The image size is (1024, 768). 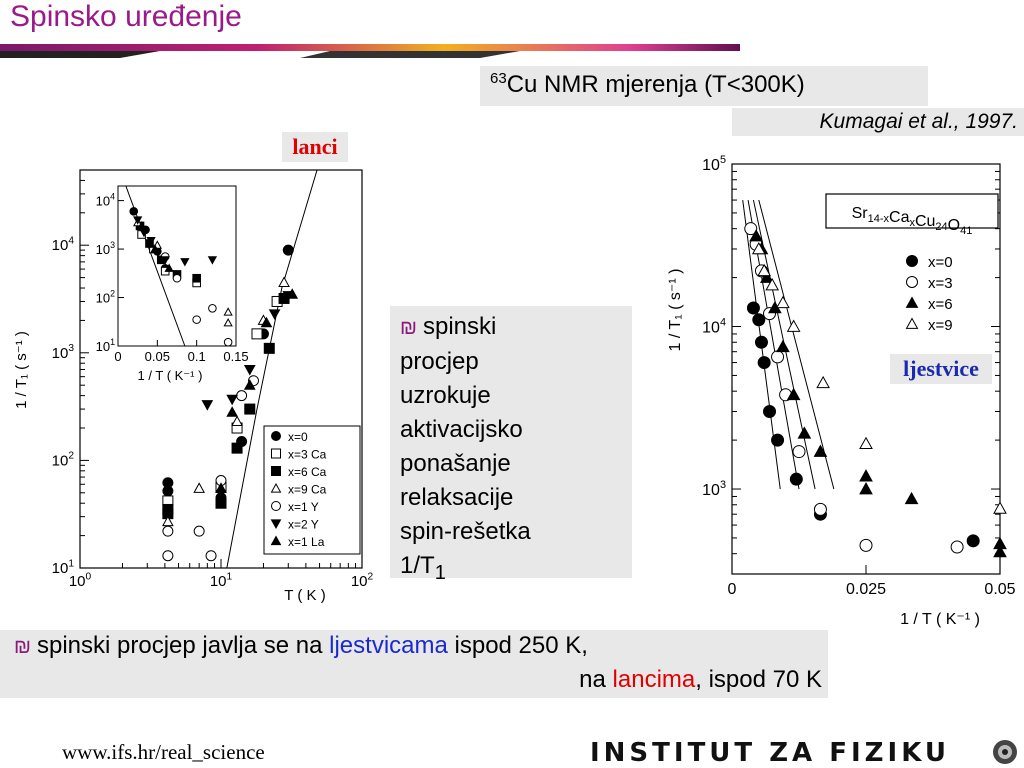 What do you see at coordinates (105, 248) in the screenshot?
I see `inset-y-tick-label: 10³` at bounding box center [105, 248].